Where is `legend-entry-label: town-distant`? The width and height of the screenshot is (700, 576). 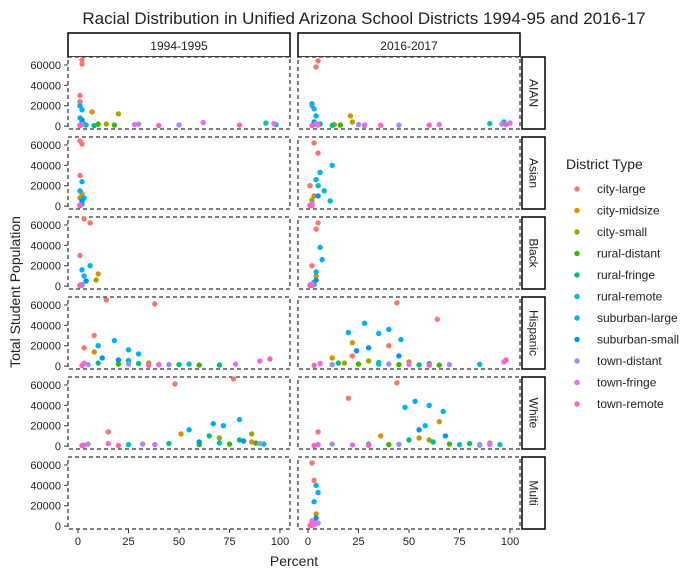
legend-entry-label: town-distant is located at coordinates (629, 361).